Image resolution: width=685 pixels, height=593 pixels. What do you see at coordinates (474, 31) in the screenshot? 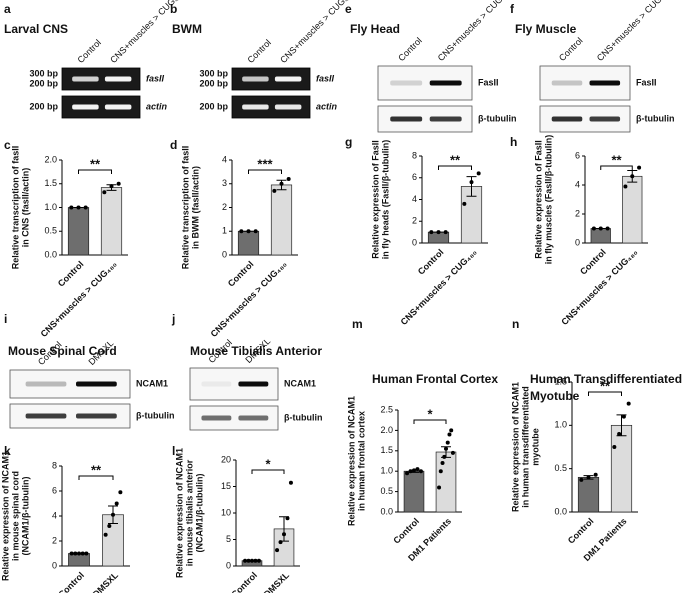
I see `lane-label: CNS+muscles > CUG₄₈₀` at bounding box center [474, 31].